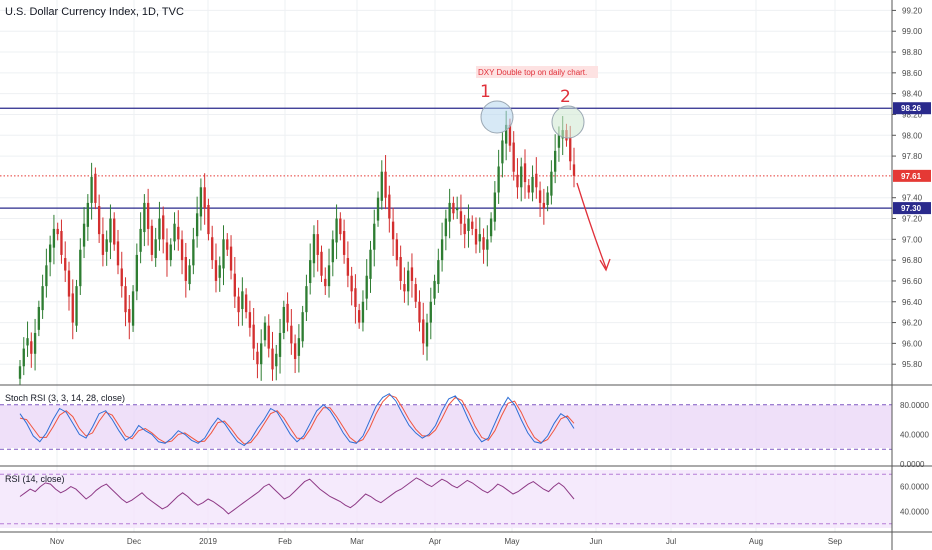 This screenshot has height=550, width=932. Describe the element at coordinates (912, 343) in the screenshot. I see `price-tick-label-15: 96.00` at that location.